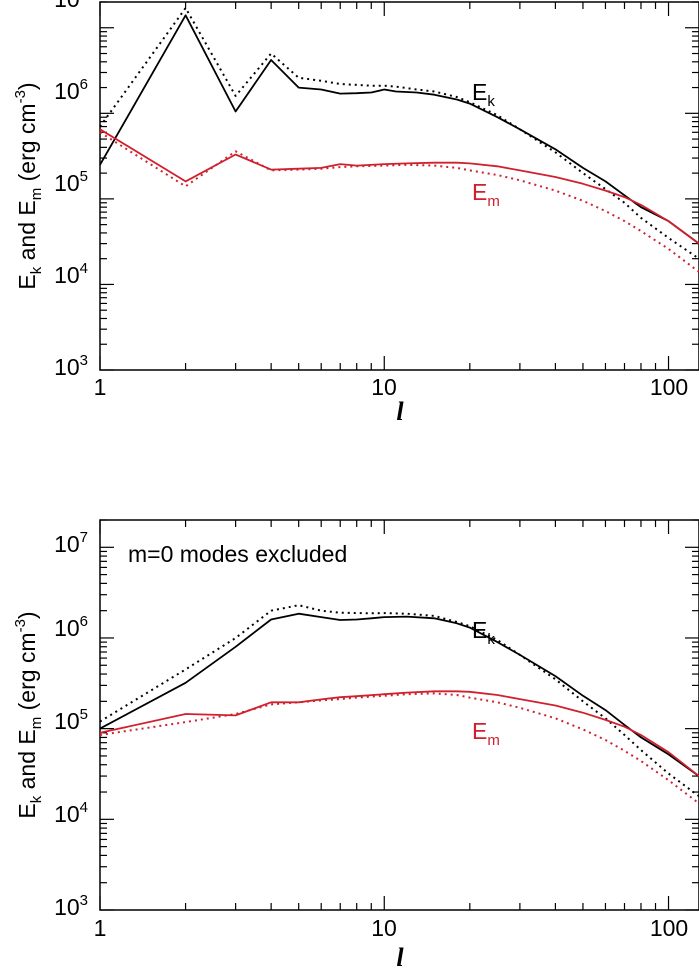  Describe the element at coordinates (237, 554) in the screenshot. I see `panel-annotation: m=0 modes excluded` at that location.